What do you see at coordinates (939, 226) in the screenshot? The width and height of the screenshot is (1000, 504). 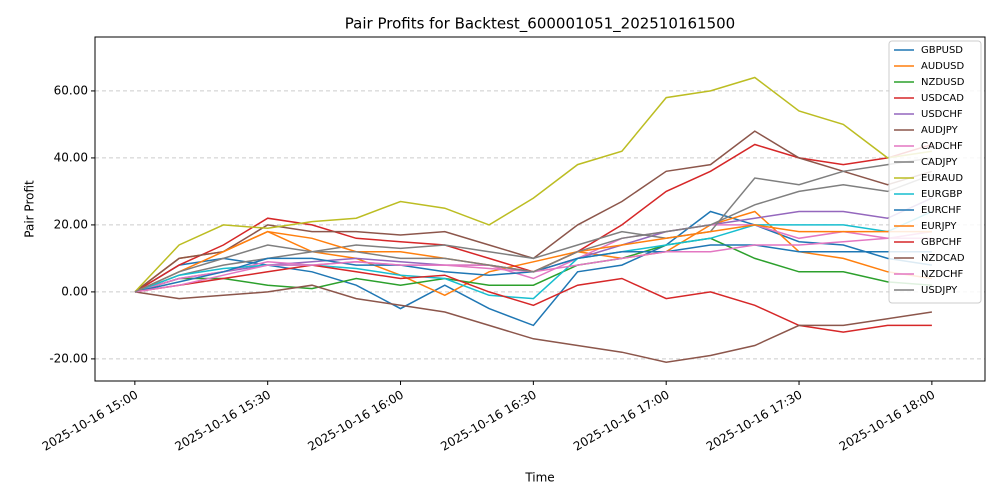 I see `legend-label: EURJPY` at bounding box center [939, 226].